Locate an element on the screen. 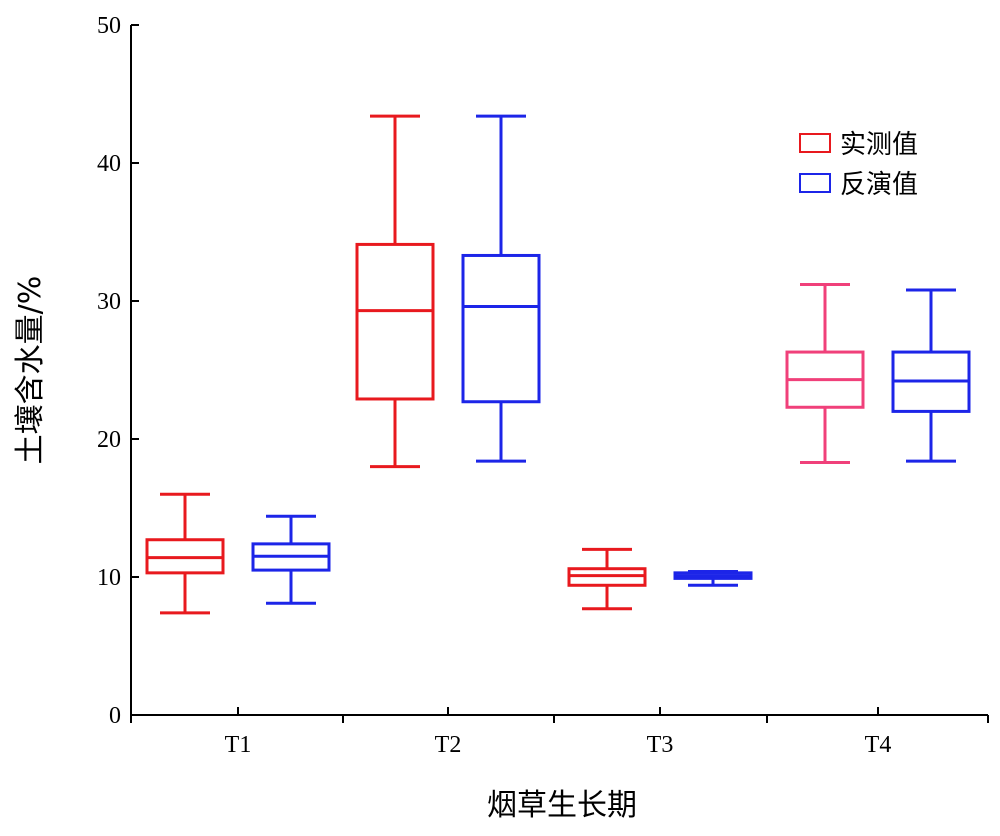 The width and height of the screenshot is (1000, 836). x-tick-label: T1 is located at coordinates (238, 745).